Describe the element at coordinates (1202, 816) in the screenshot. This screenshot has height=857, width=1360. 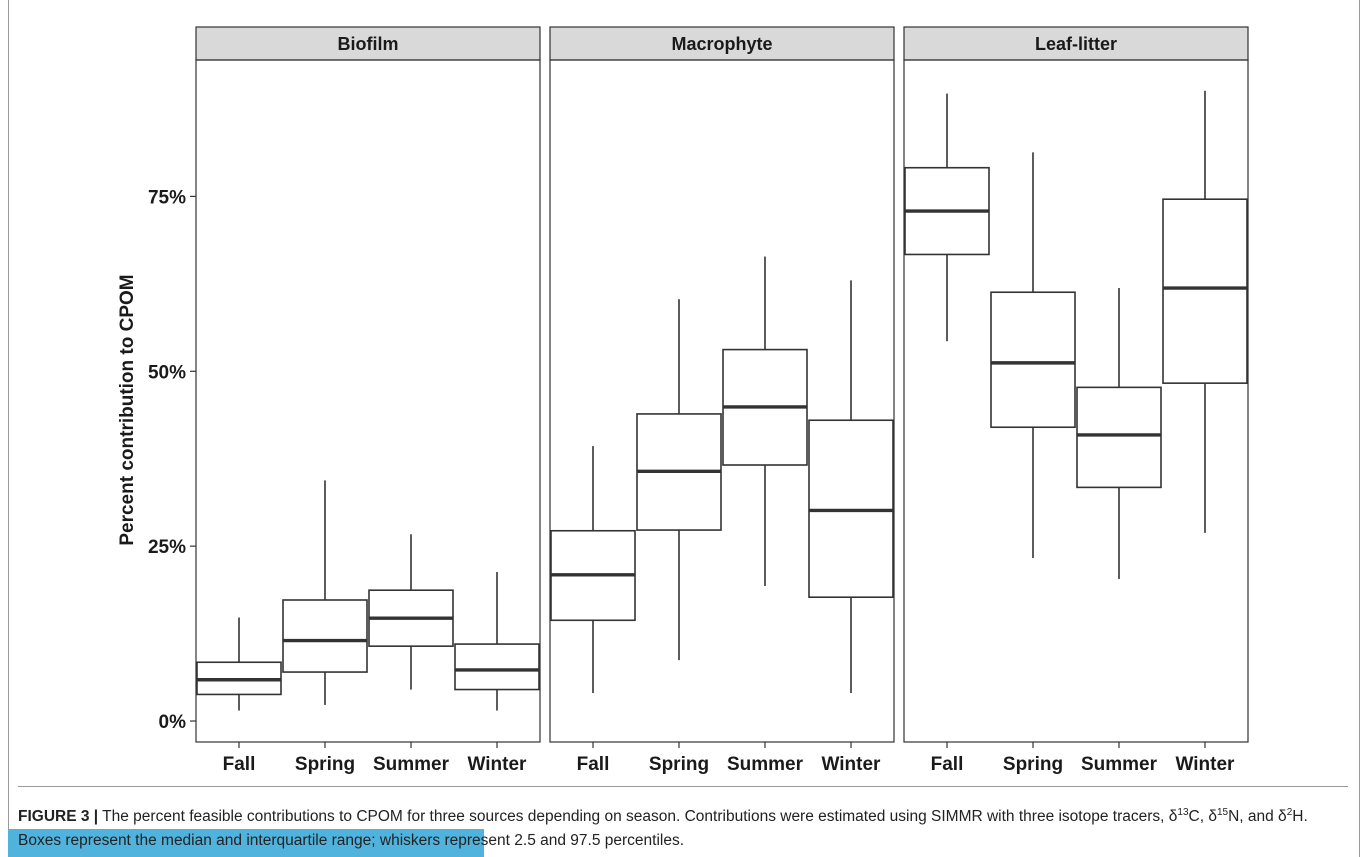
I see `caption-text-part-2: C, δ` at that location.